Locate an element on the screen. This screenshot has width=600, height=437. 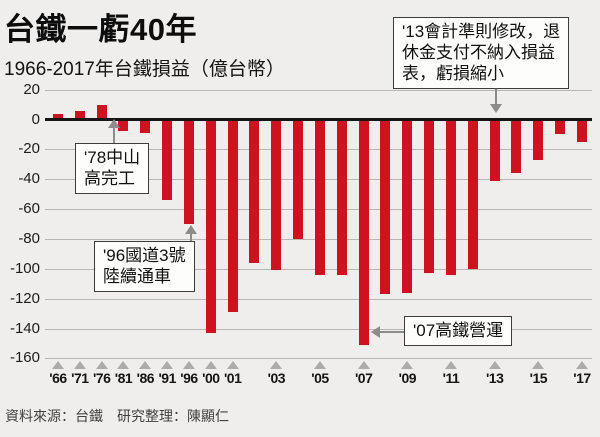
bar-2017 is located at coordinates (581, 130).